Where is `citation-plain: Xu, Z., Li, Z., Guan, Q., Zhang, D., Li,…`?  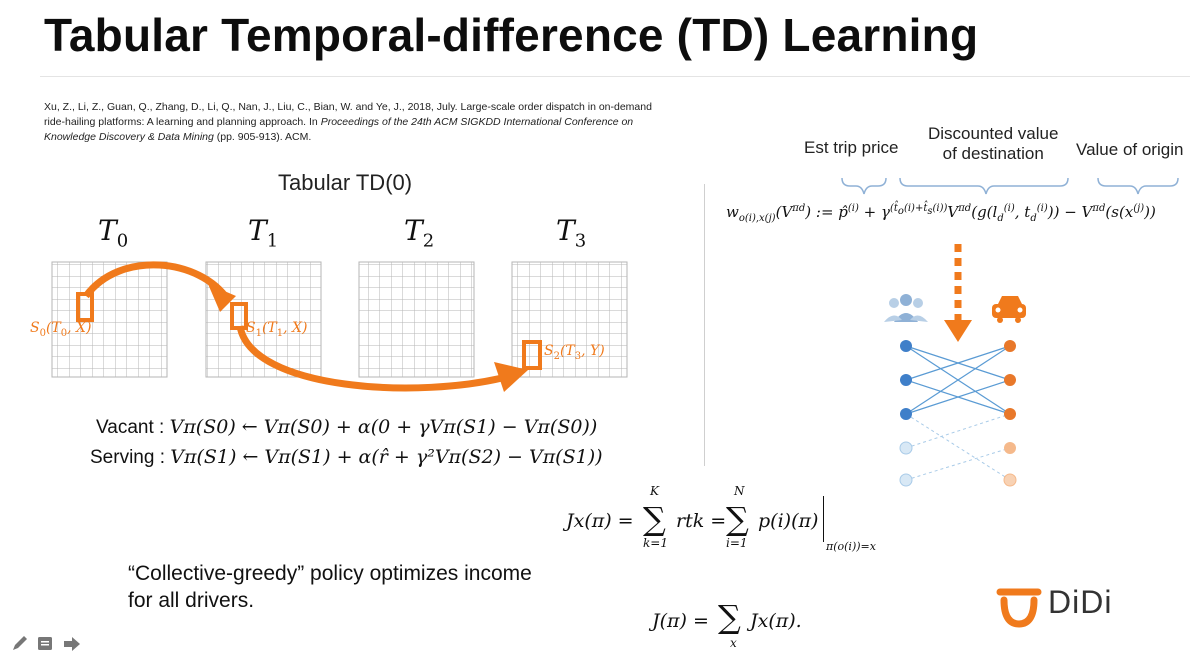 citation-plain: Xu, Z., Li, Z., Guan, Q., Zhang, D., Li,… is located at coordinates (348, 114).